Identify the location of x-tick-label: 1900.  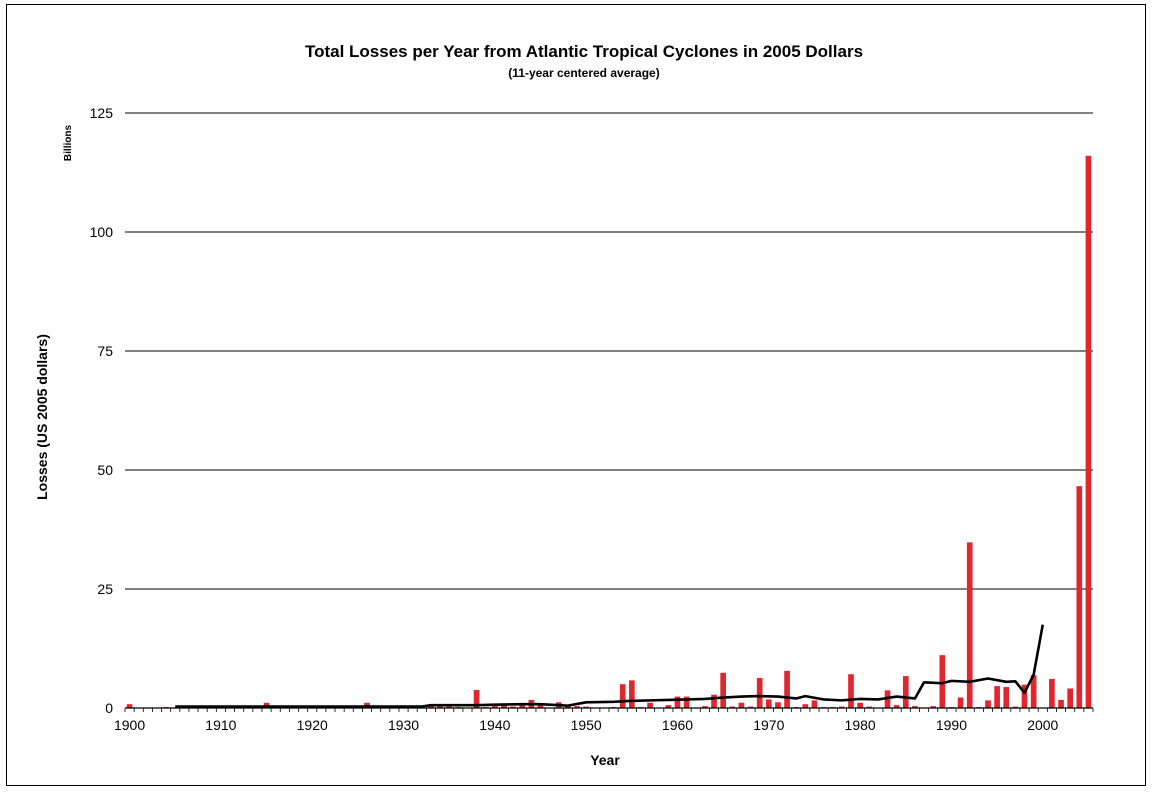
(129, 725).